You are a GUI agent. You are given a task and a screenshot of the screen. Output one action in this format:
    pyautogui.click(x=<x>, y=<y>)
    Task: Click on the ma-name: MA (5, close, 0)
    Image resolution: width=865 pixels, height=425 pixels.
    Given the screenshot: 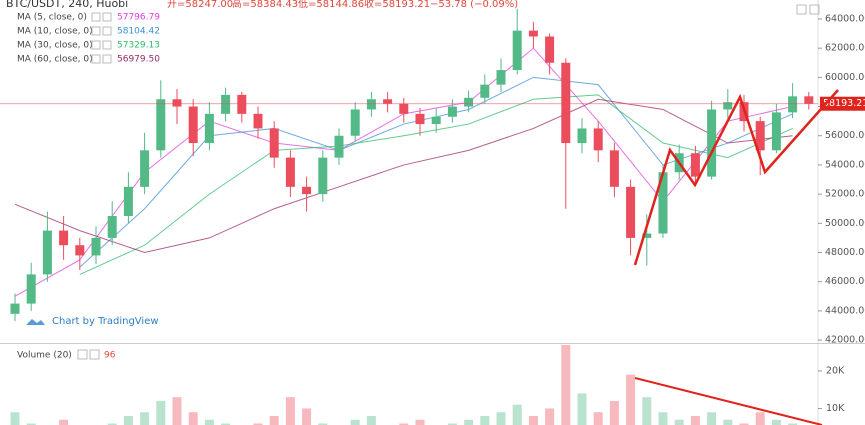 What is the action you would take?
    pyautogui.click(x=52, y=18)
    